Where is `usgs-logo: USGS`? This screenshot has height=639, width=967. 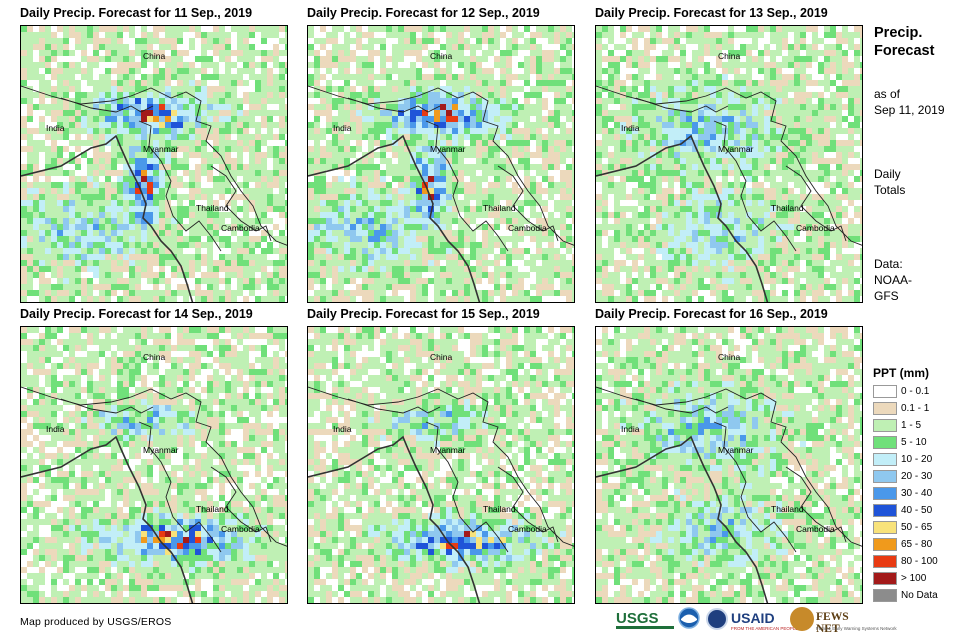
usgs-logo: USGS is located at coordinates (645, 620).